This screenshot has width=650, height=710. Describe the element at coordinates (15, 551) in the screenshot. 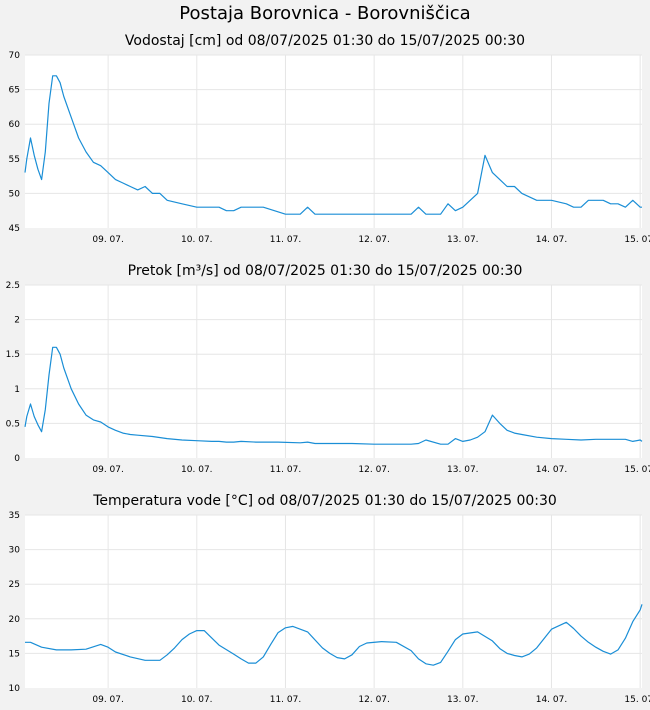

I see `y-tick-label: 30` at that location.